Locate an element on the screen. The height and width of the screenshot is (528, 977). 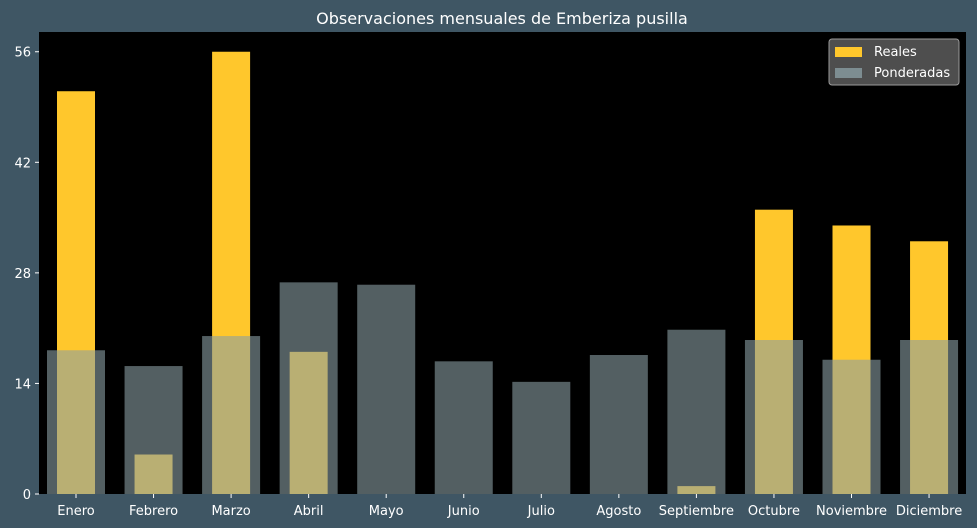
x-tick-label: Noviembre is located at coordinates (851, 511).